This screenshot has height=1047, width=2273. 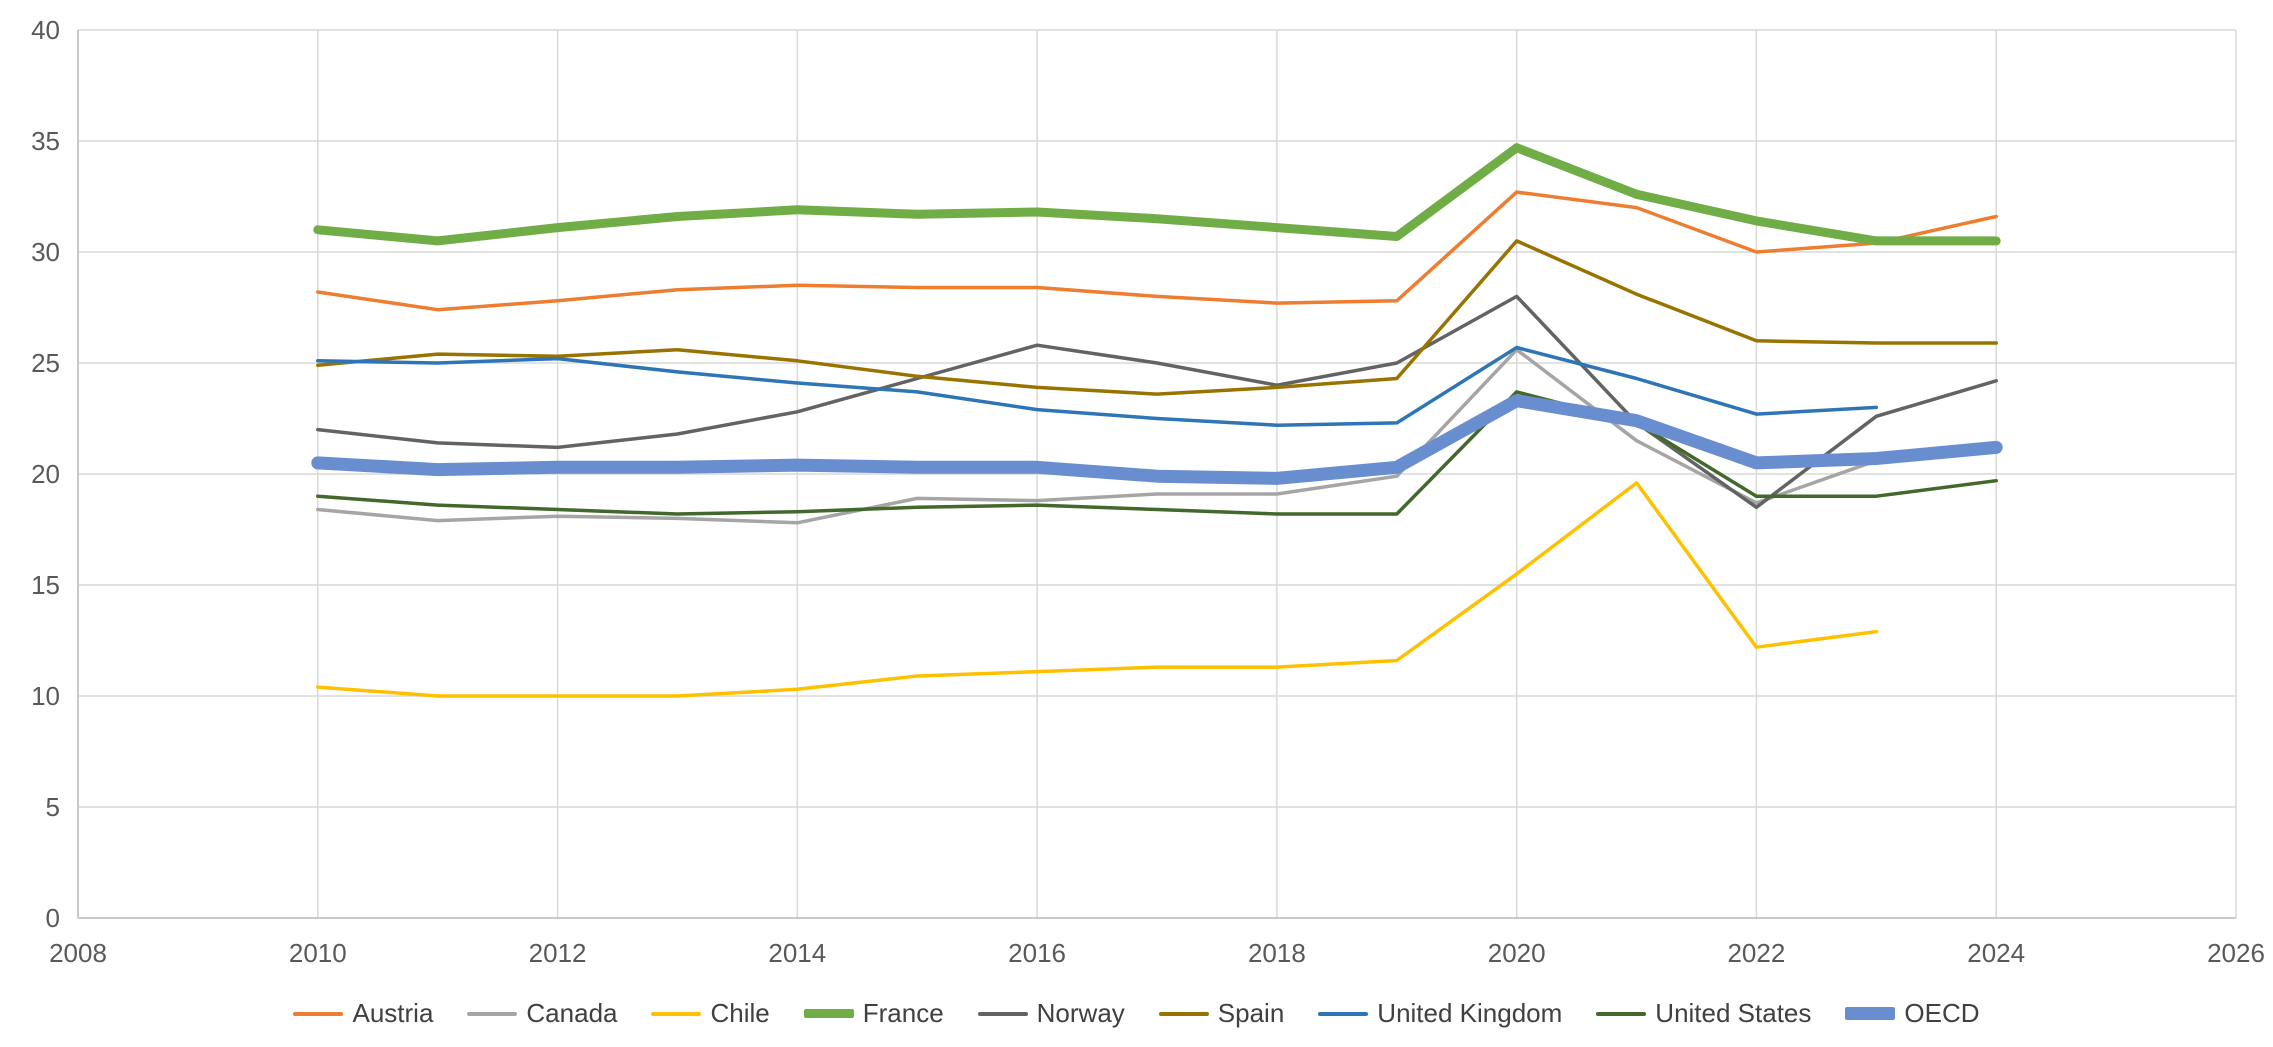 I want to click on legend-label-france: France, so click(x=903, y=1013).